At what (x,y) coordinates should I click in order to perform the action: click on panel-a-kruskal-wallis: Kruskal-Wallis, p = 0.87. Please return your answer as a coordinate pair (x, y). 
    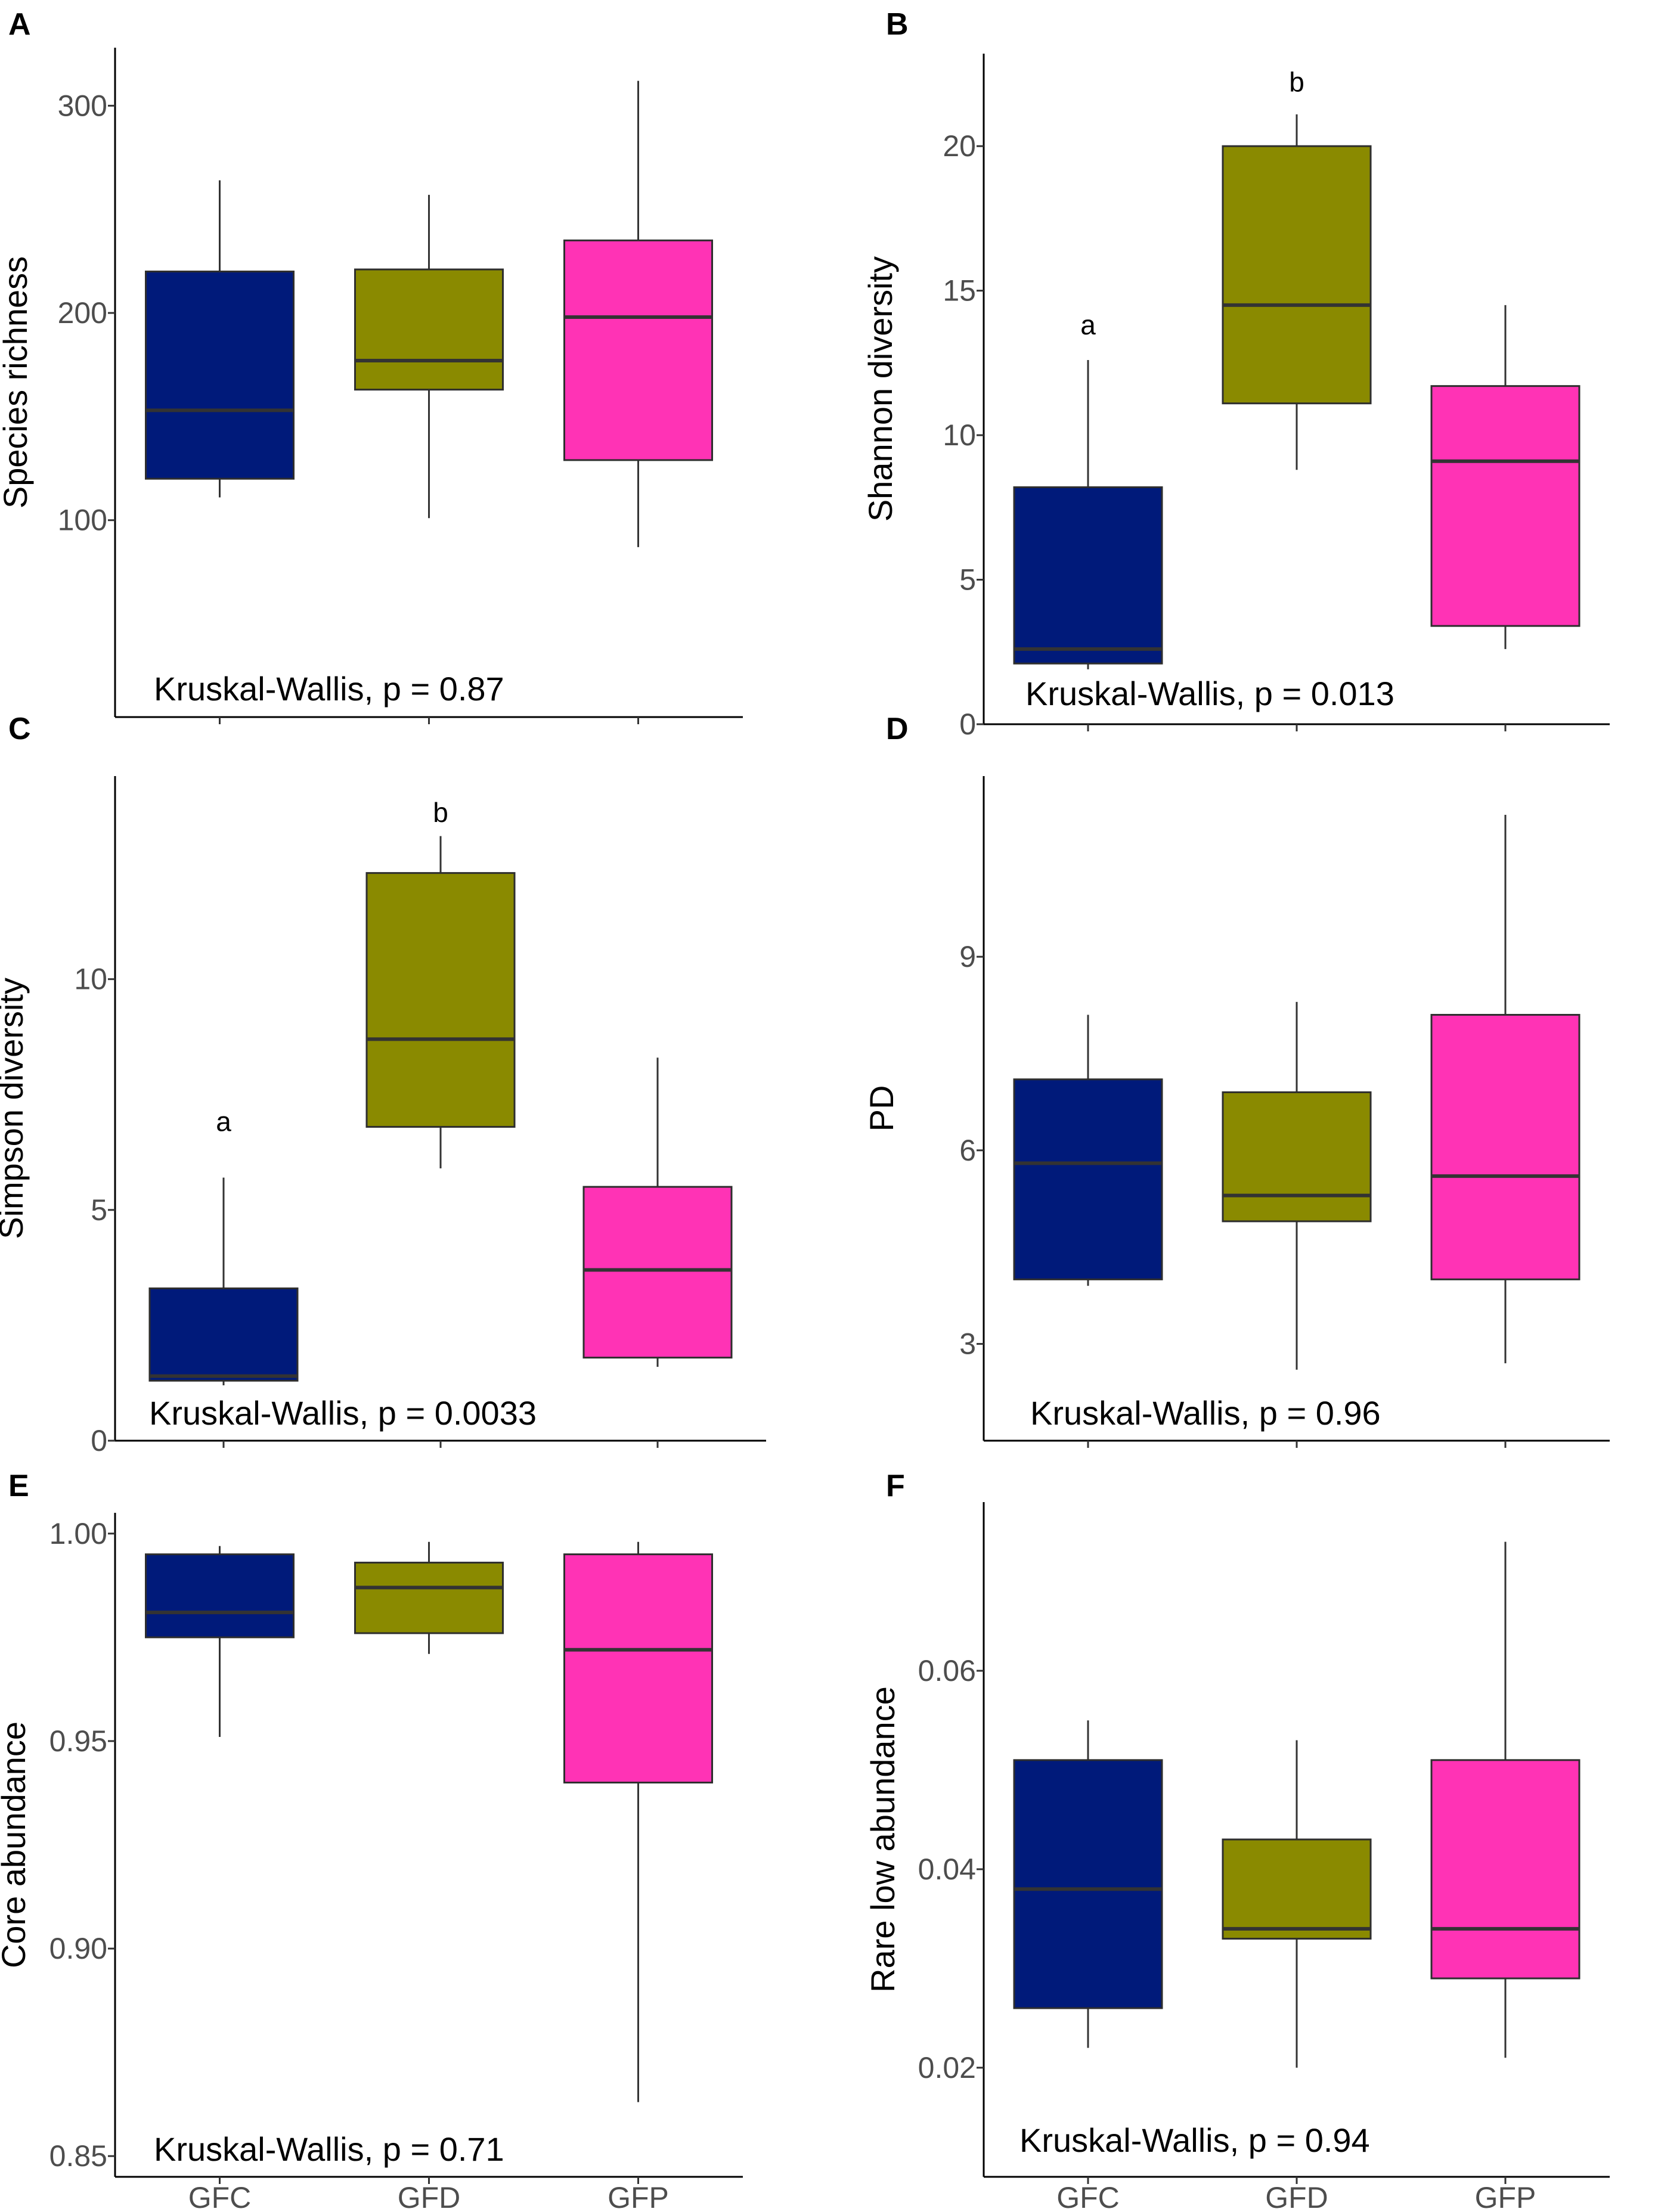
    Looking at the image, I should click on (329, 689).